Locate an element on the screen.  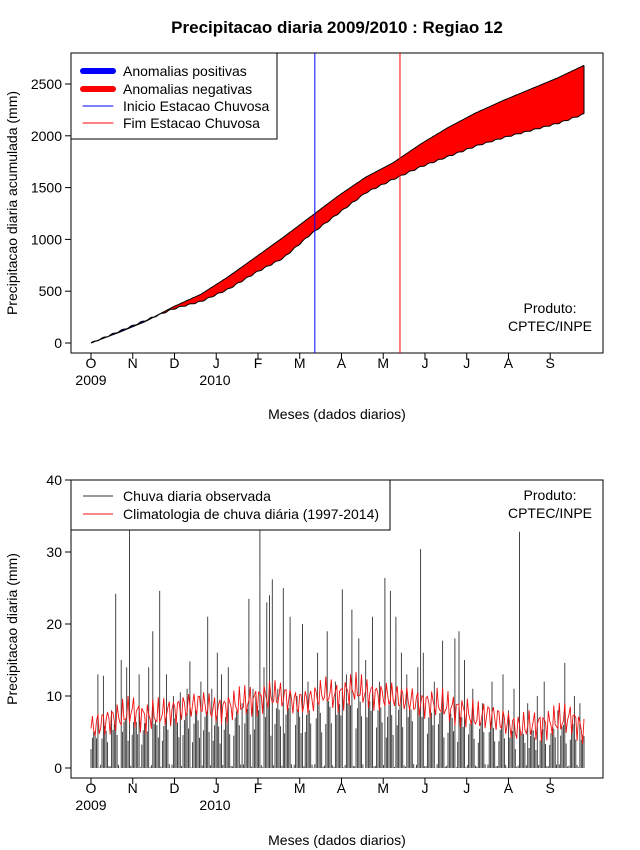
y-tick-label: 10 is located at coordinates (54, 696).